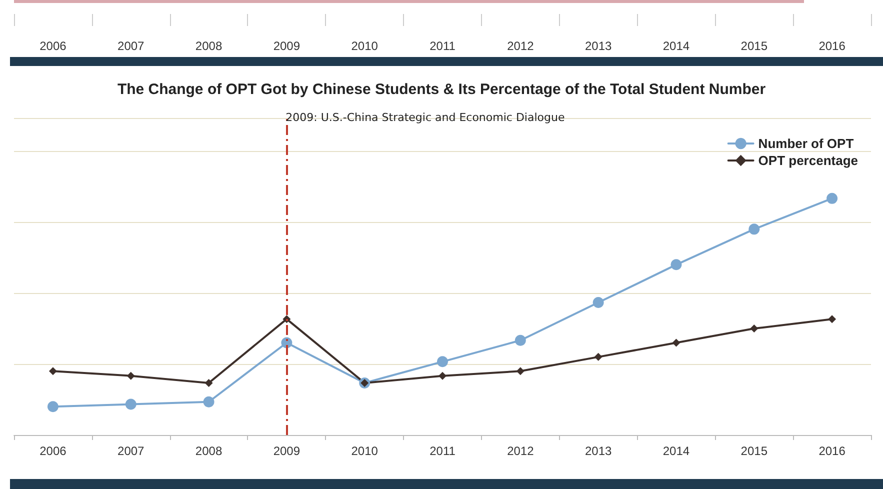 The width and height of the screenshot is (883, 489). Describe the element at coordinates (754, 46) in the screenshot. I see `category-label: 2015` at that location.